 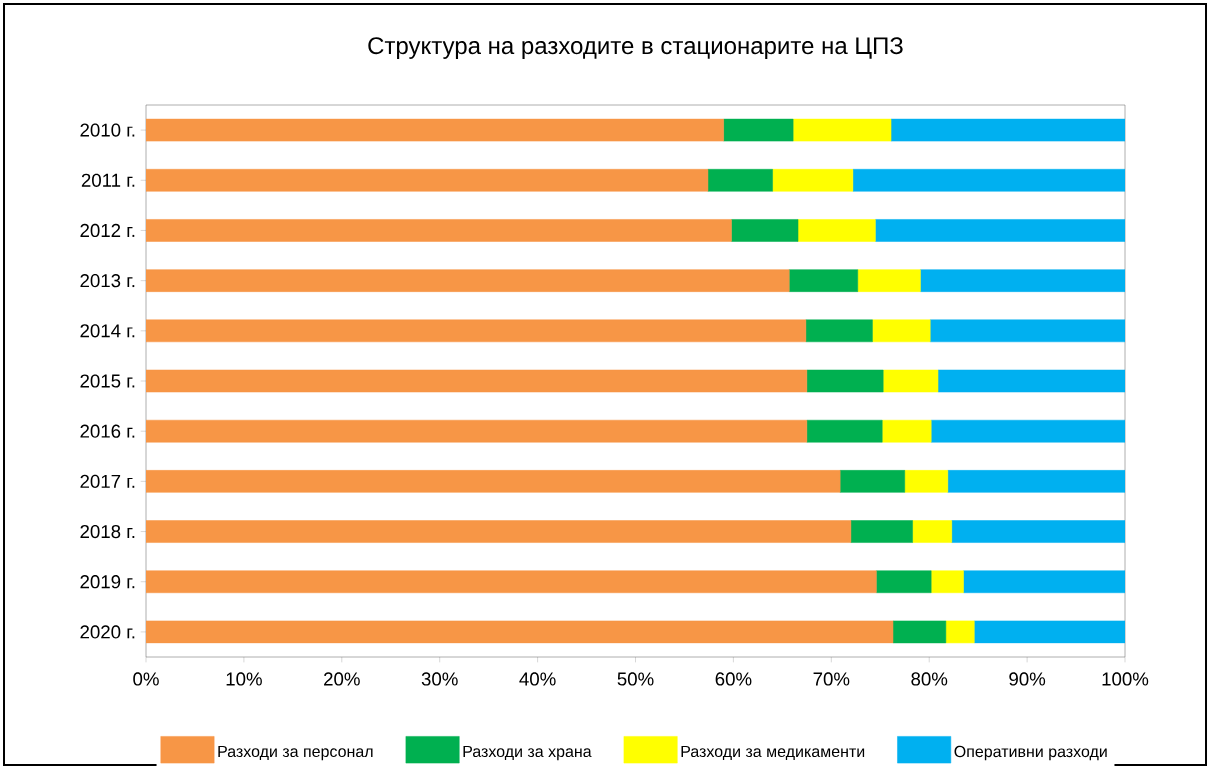 I want to click on chart-title: Структура на разходите в стационарите на ЦПЗ, so click(x=635, y=48).